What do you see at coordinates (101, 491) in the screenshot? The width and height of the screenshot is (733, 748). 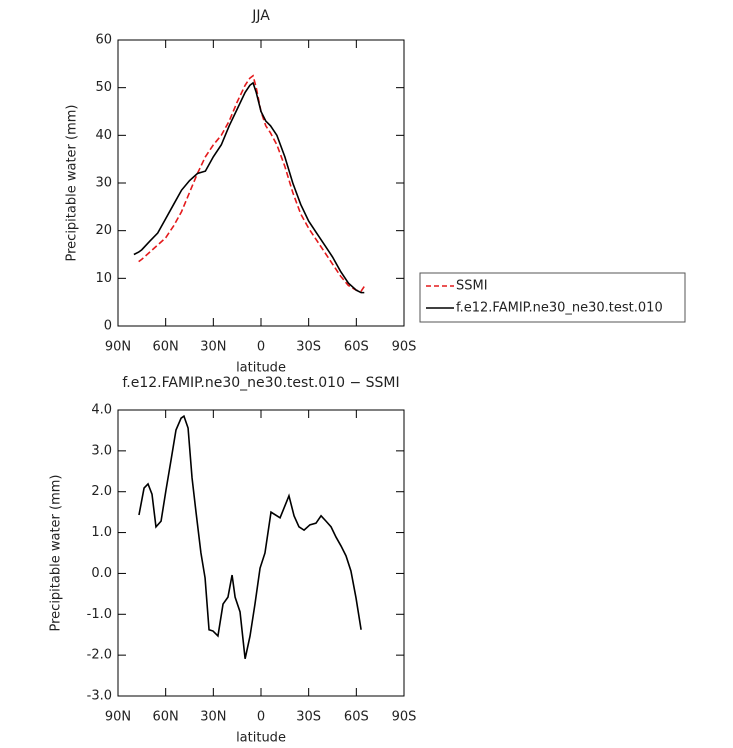 I see `y-tick-label: 2.0` at bounding box center [101, 491].